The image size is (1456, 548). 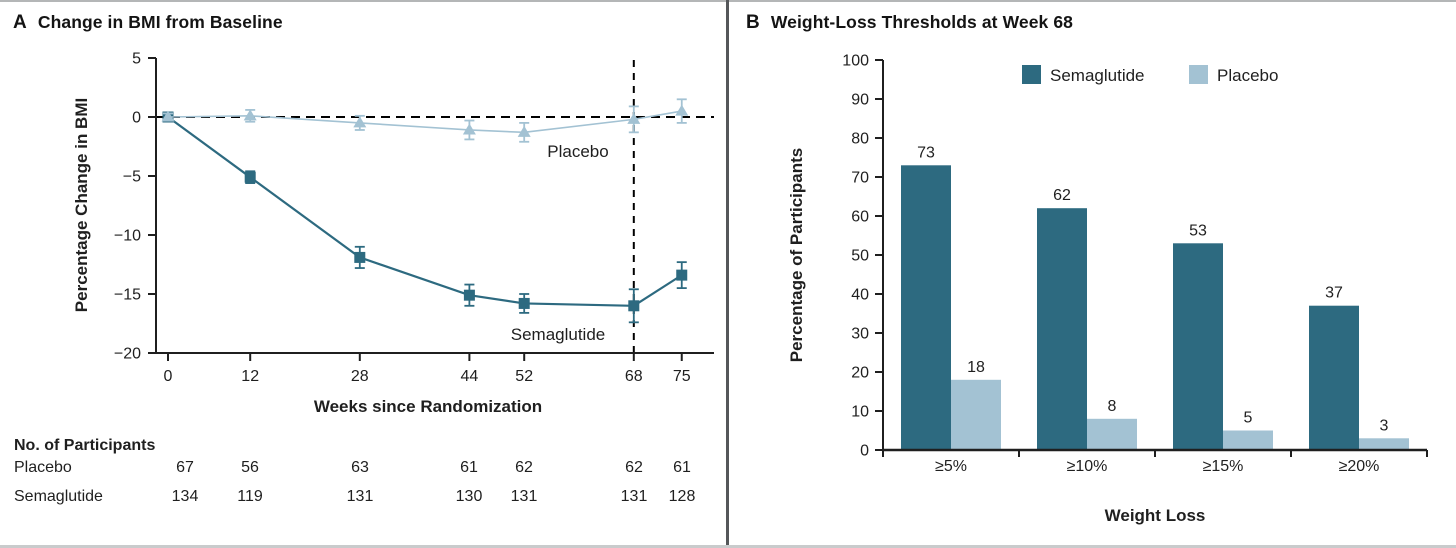 What do you see at coordinates (1112, 406) in the screenshot?
I see `placebo-bar-value: 8` at bounding box center [1112, 406].